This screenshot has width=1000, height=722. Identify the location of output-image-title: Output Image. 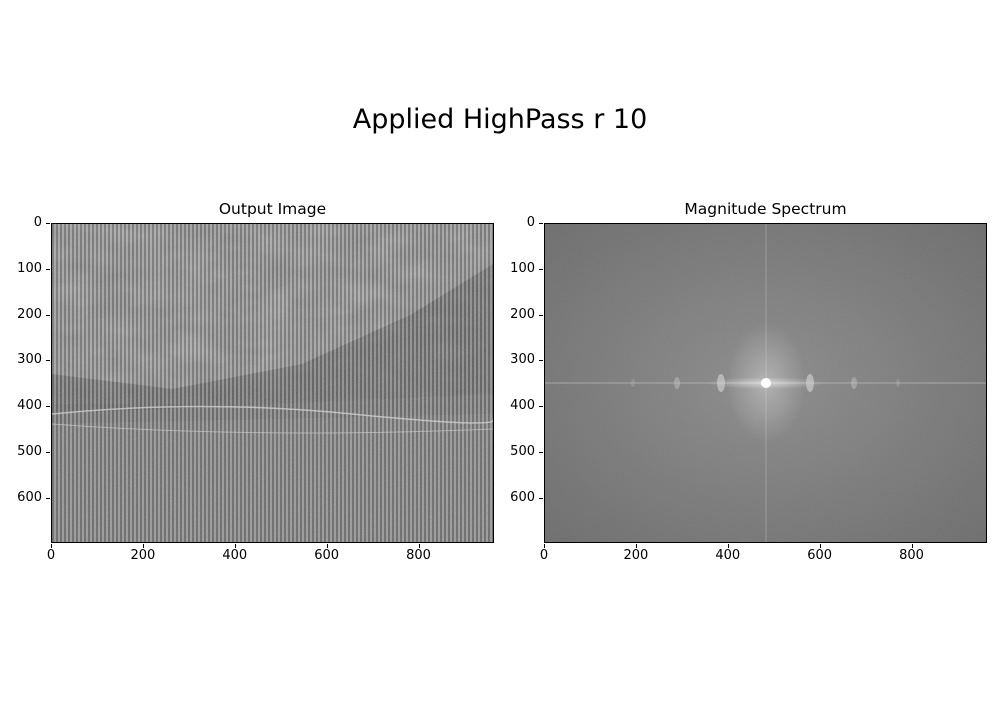
(272, 209).